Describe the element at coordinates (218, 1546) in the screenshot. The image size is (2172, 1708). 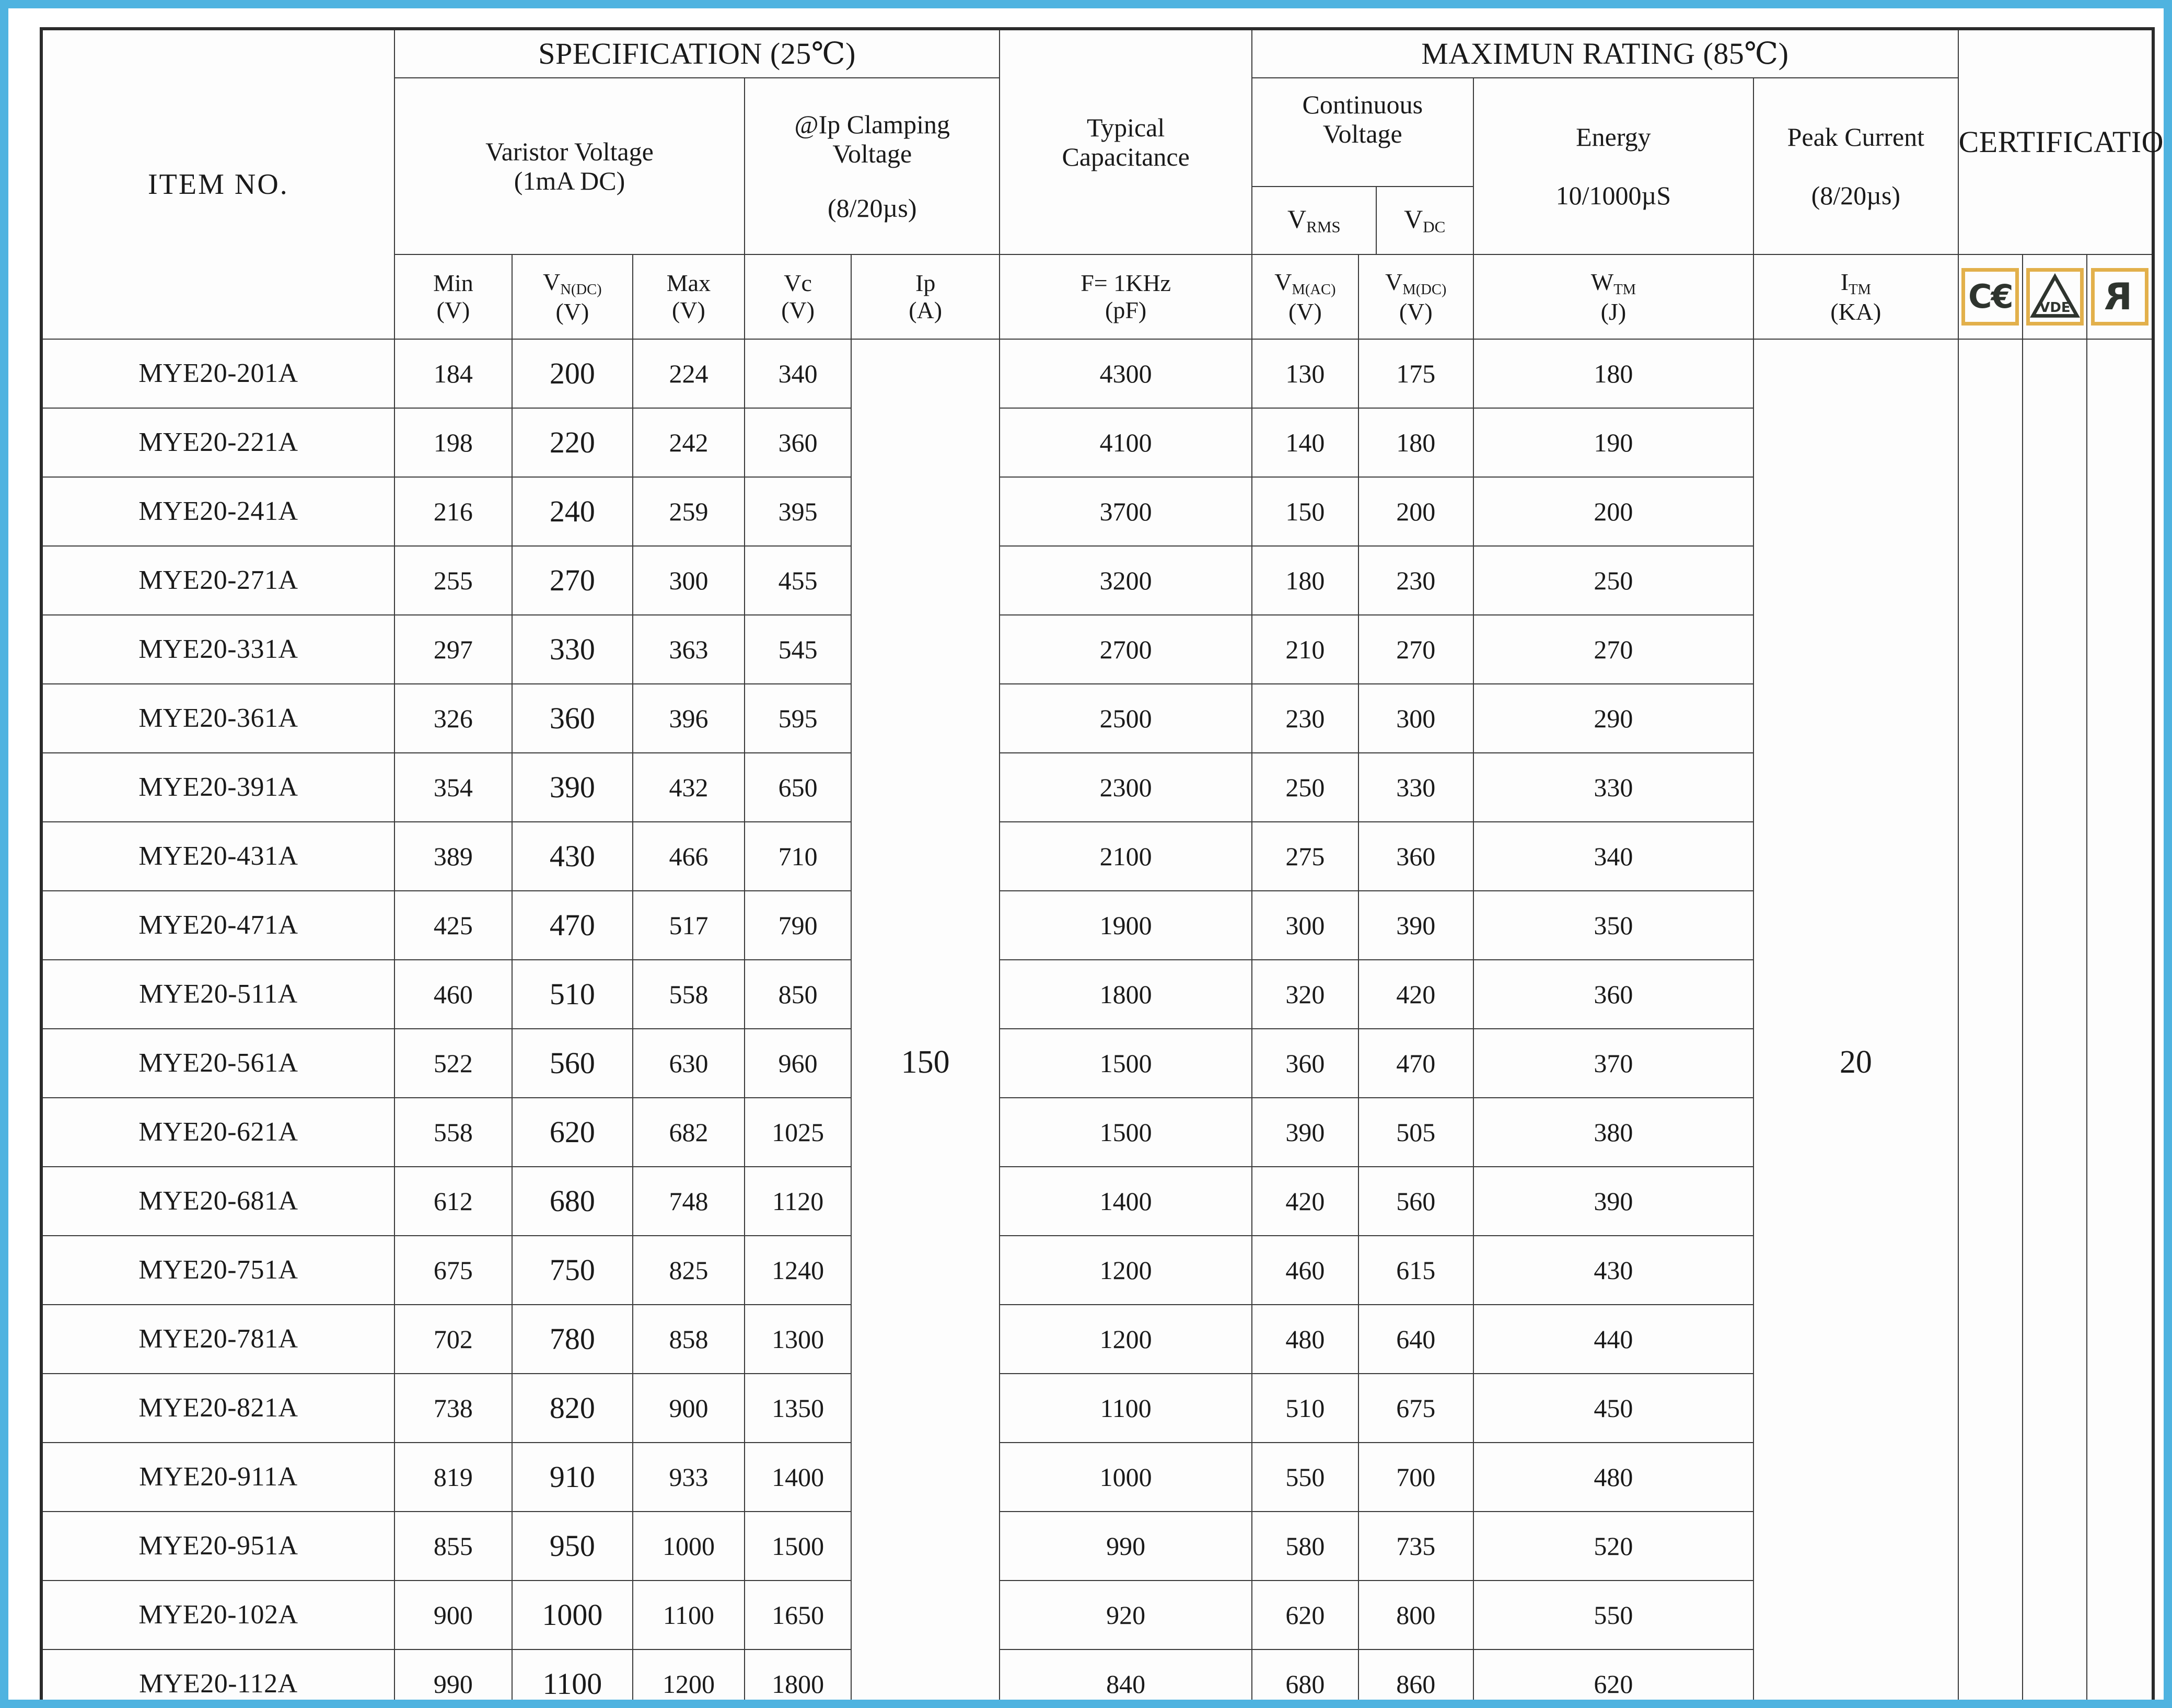
I see `cell-item-no: MYE20-951A` at that location.